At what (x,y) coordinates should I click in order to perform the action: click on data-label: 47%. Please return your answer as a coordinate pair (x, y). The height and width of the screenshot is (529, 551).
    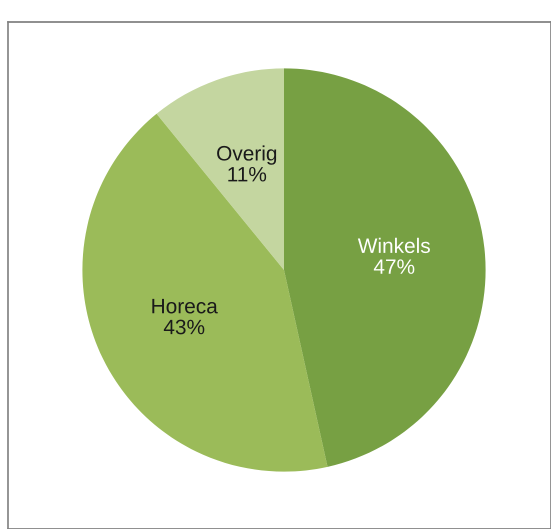
    Looking at the image, I should click on (394, 266).